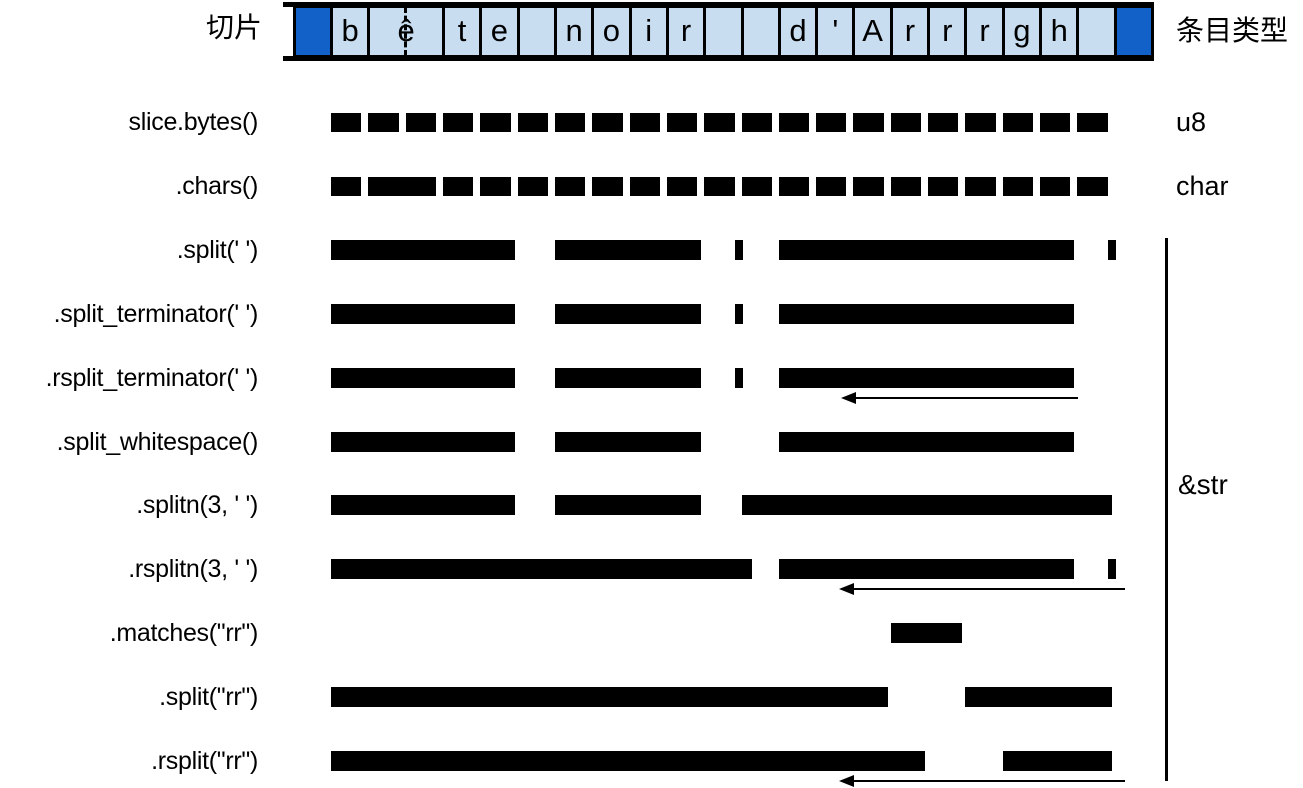 This screenshot has width=1303, height=788. I want to click on u8-type-label: u8, so click(1191, 122).